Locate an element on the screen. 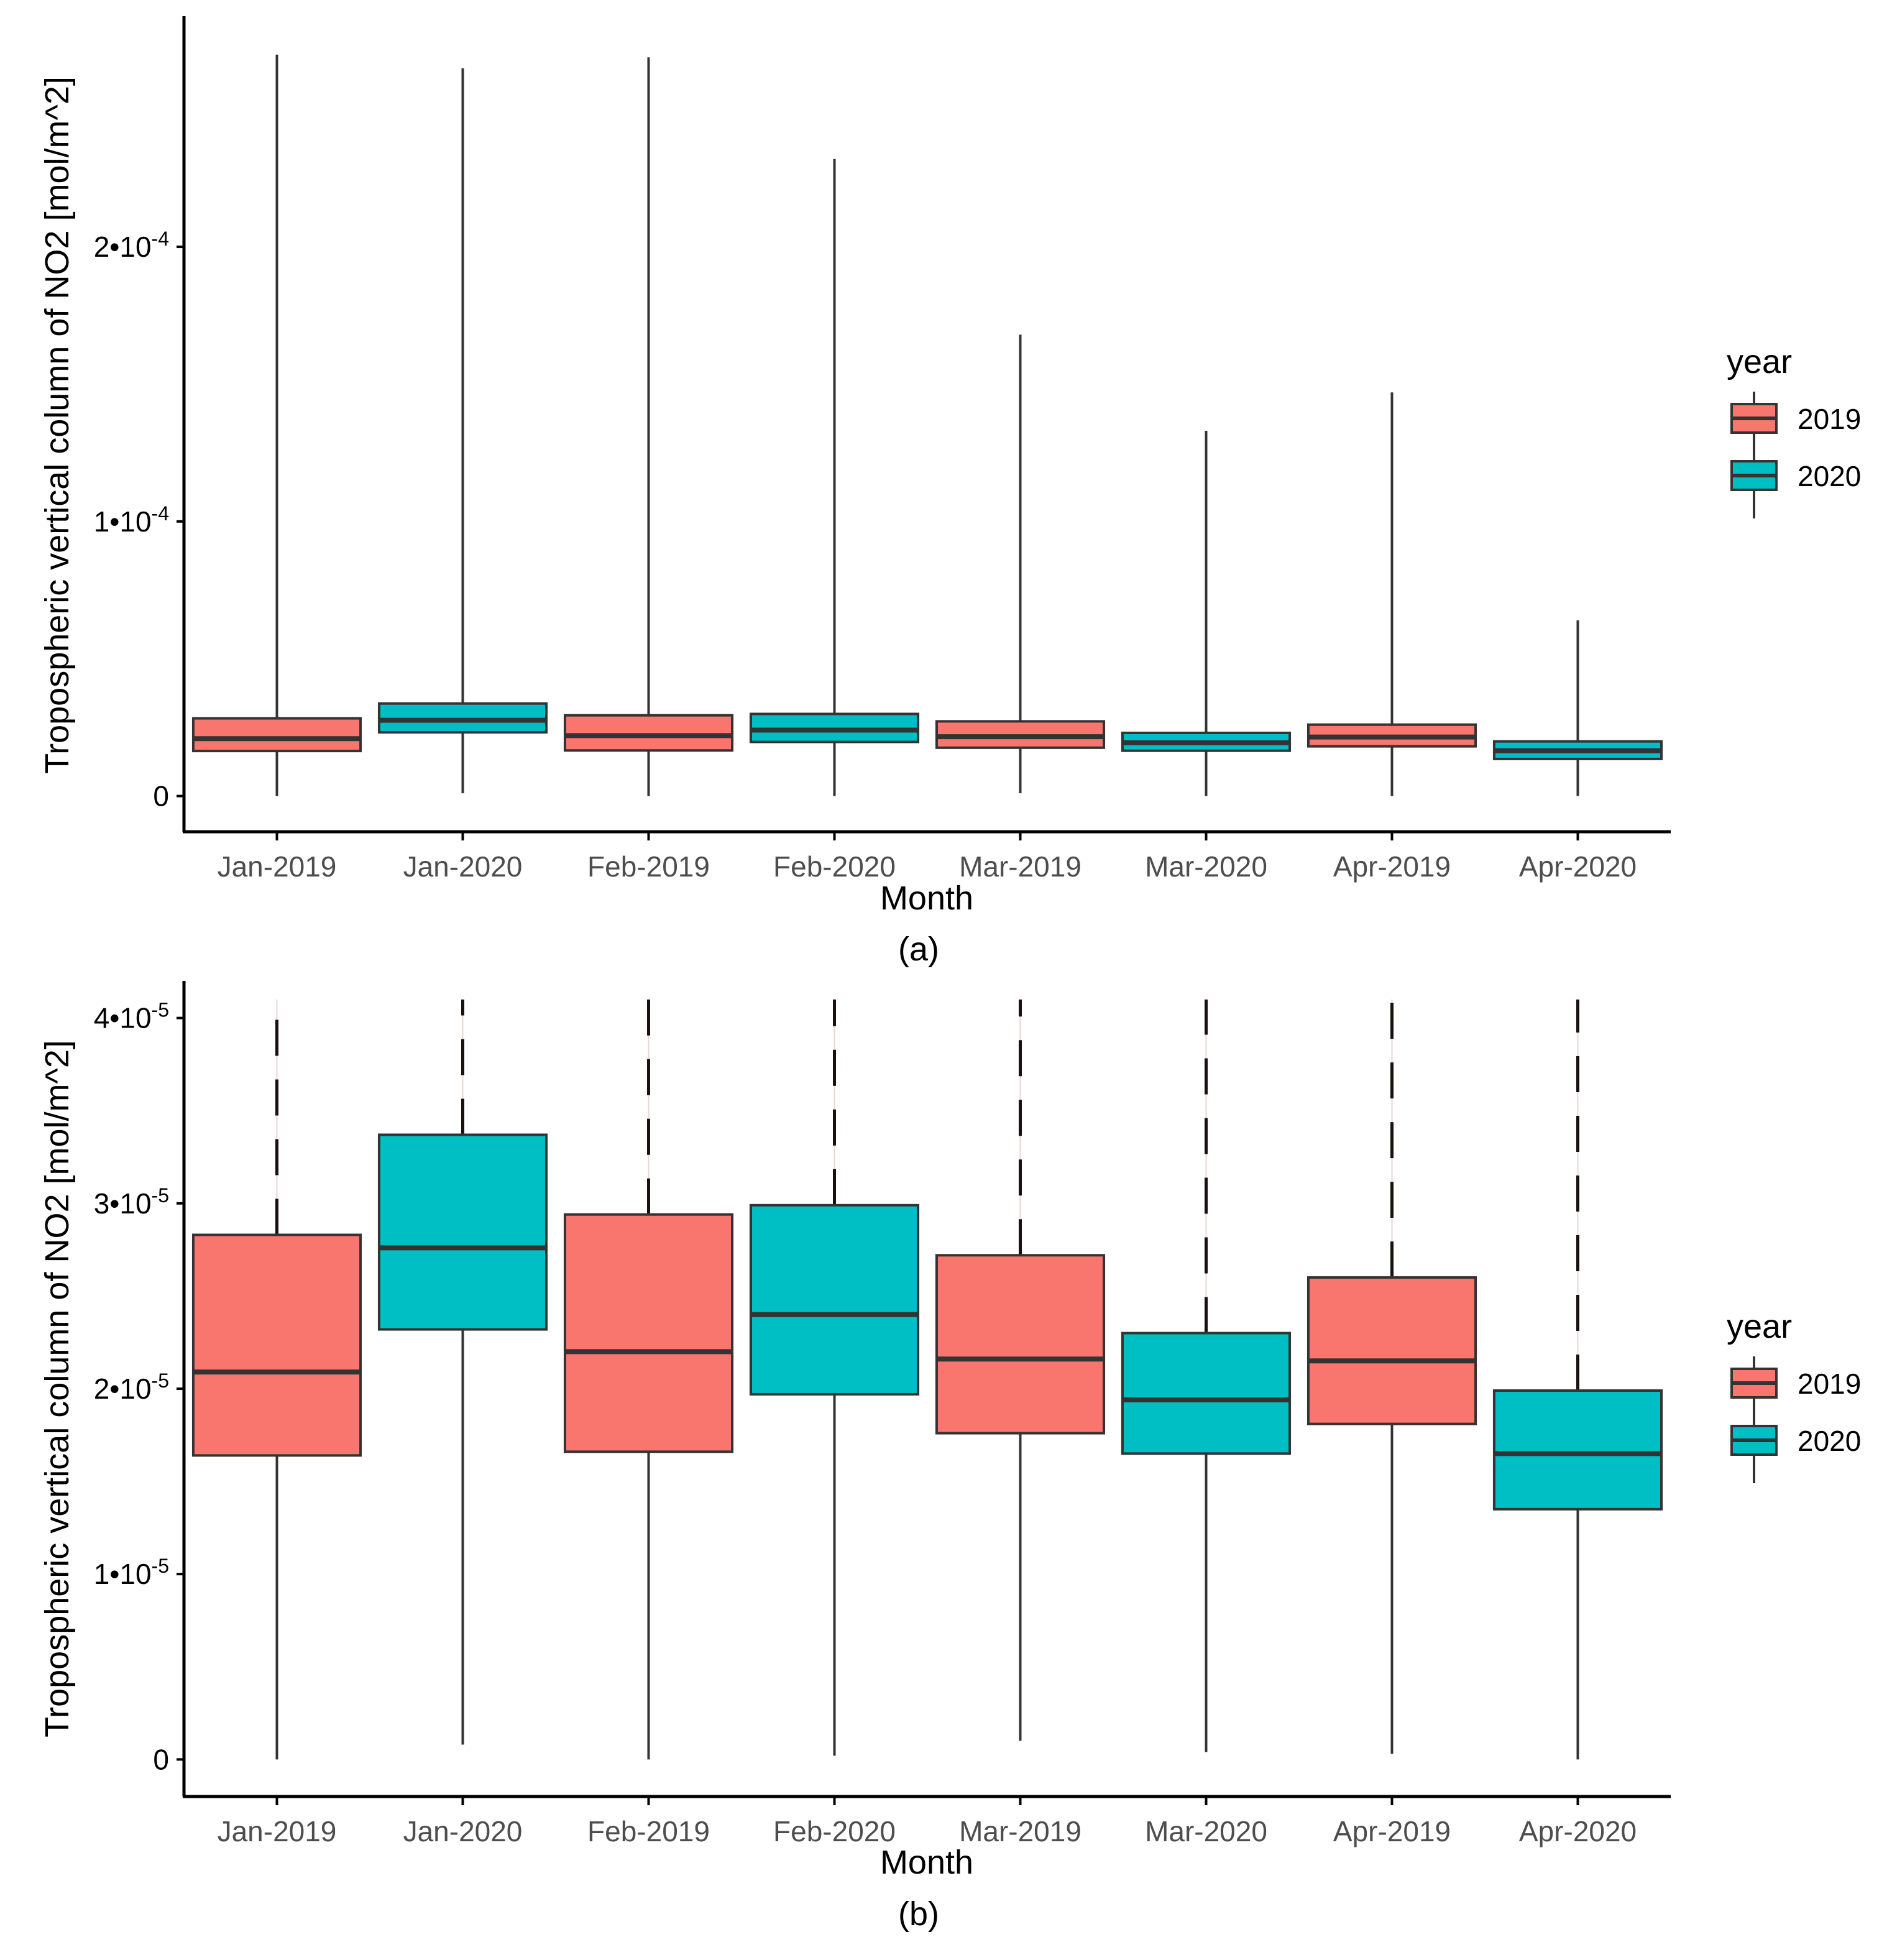 The image size is (1892, 1960). x-tick-label-a: Jan-2020 is located at coordinates (463, 867).